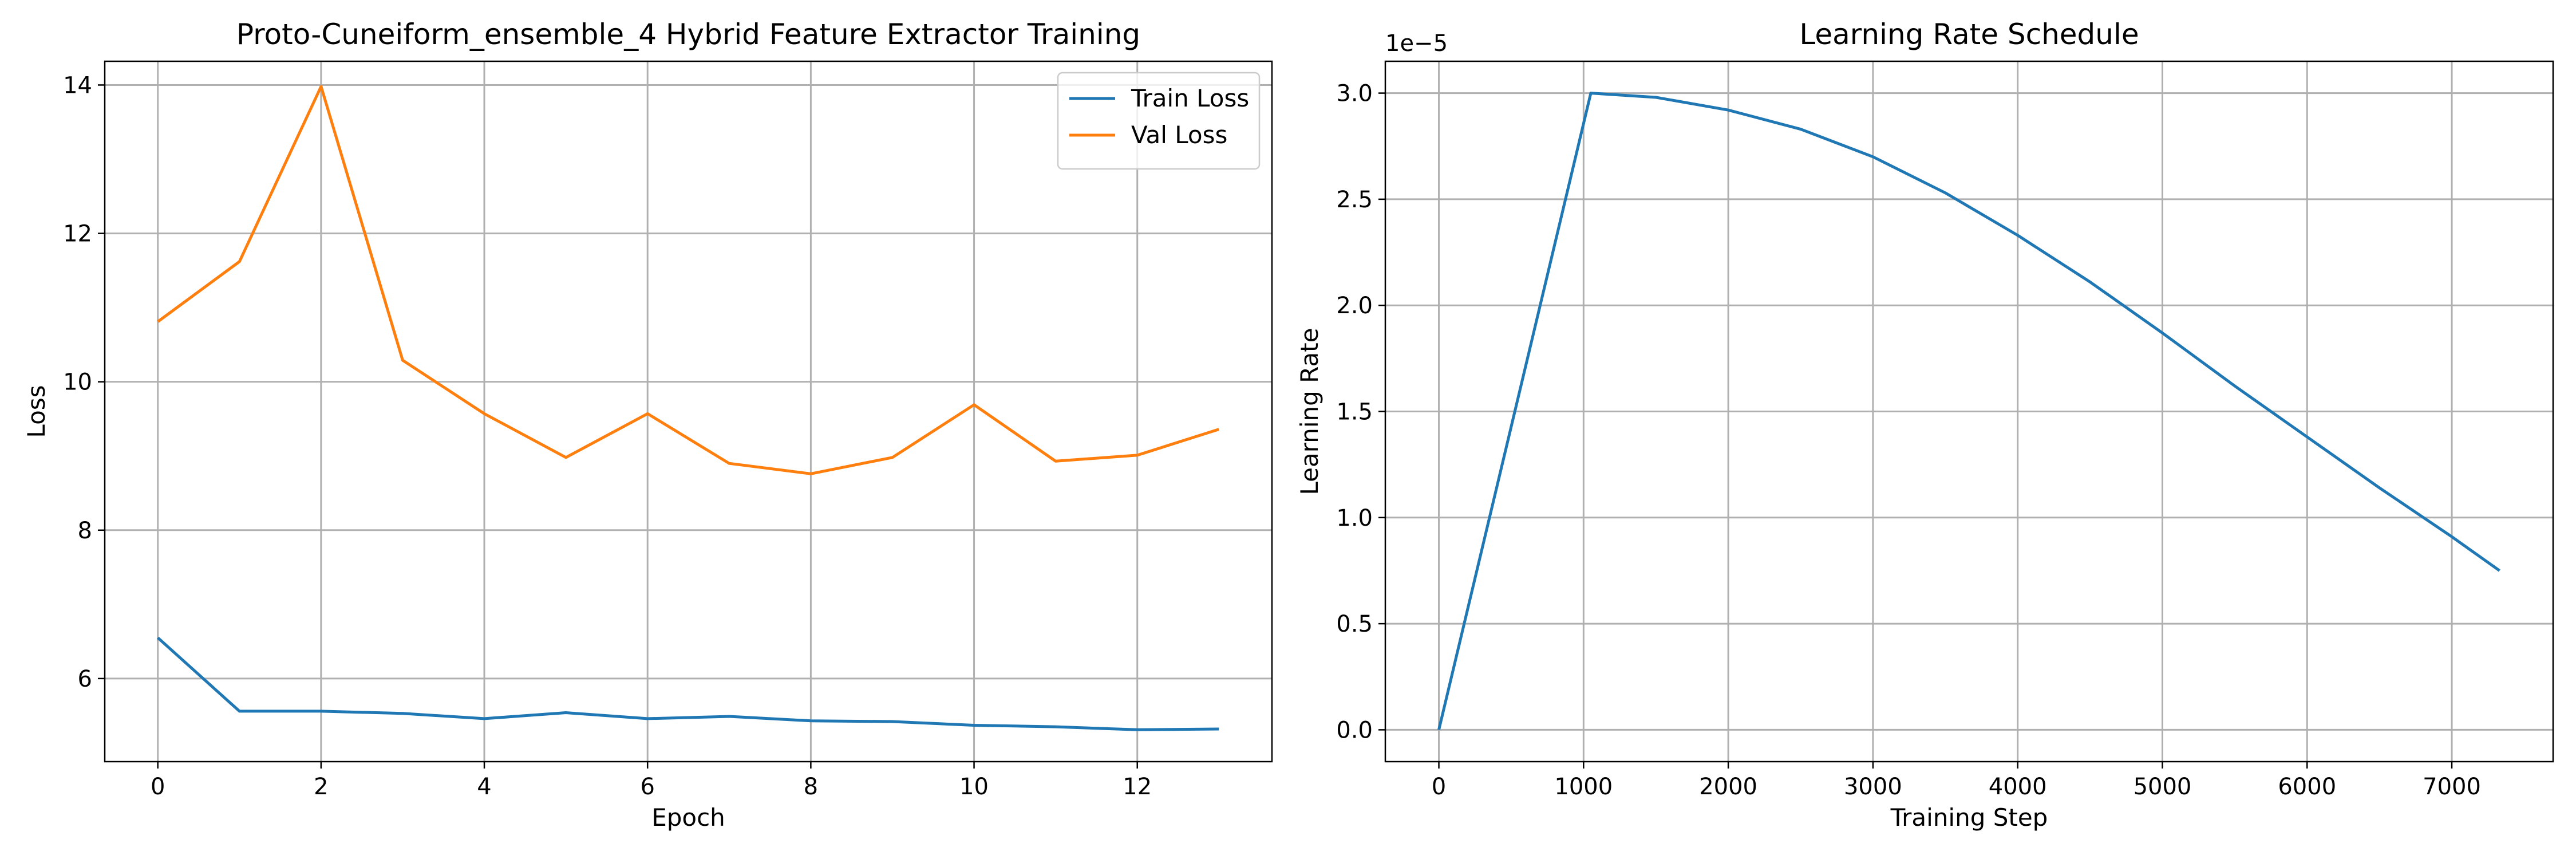 The image size is (2576, 859). What do you see at coordinates (77, 382) in the screenshot?
I see `y-tick-label: 10` at bounding box center [77, 382].